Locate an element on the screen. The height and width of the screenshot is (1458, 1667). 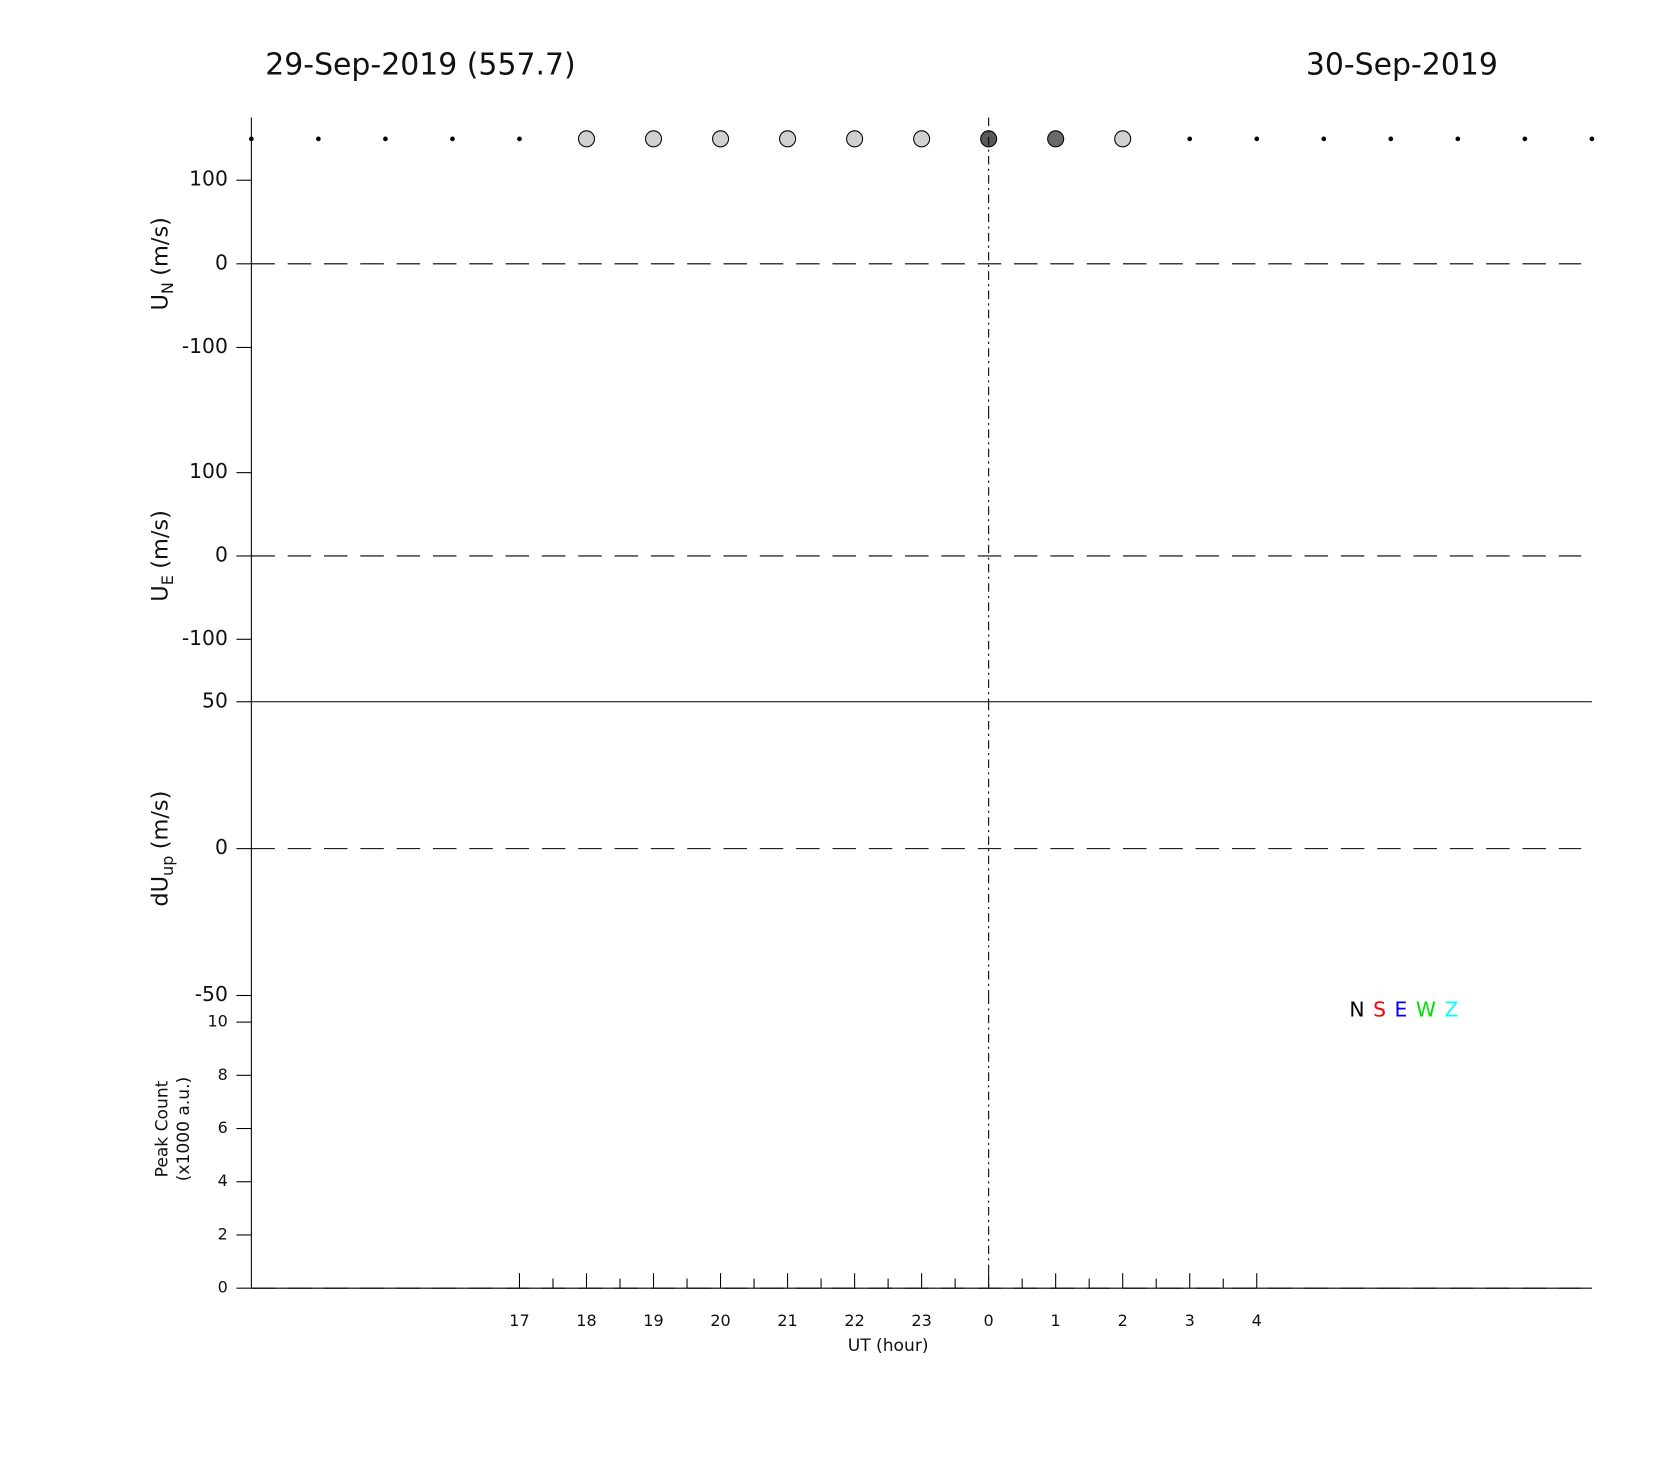
x-axis-label: UT (hour) is located at coordinates (888, 1346).